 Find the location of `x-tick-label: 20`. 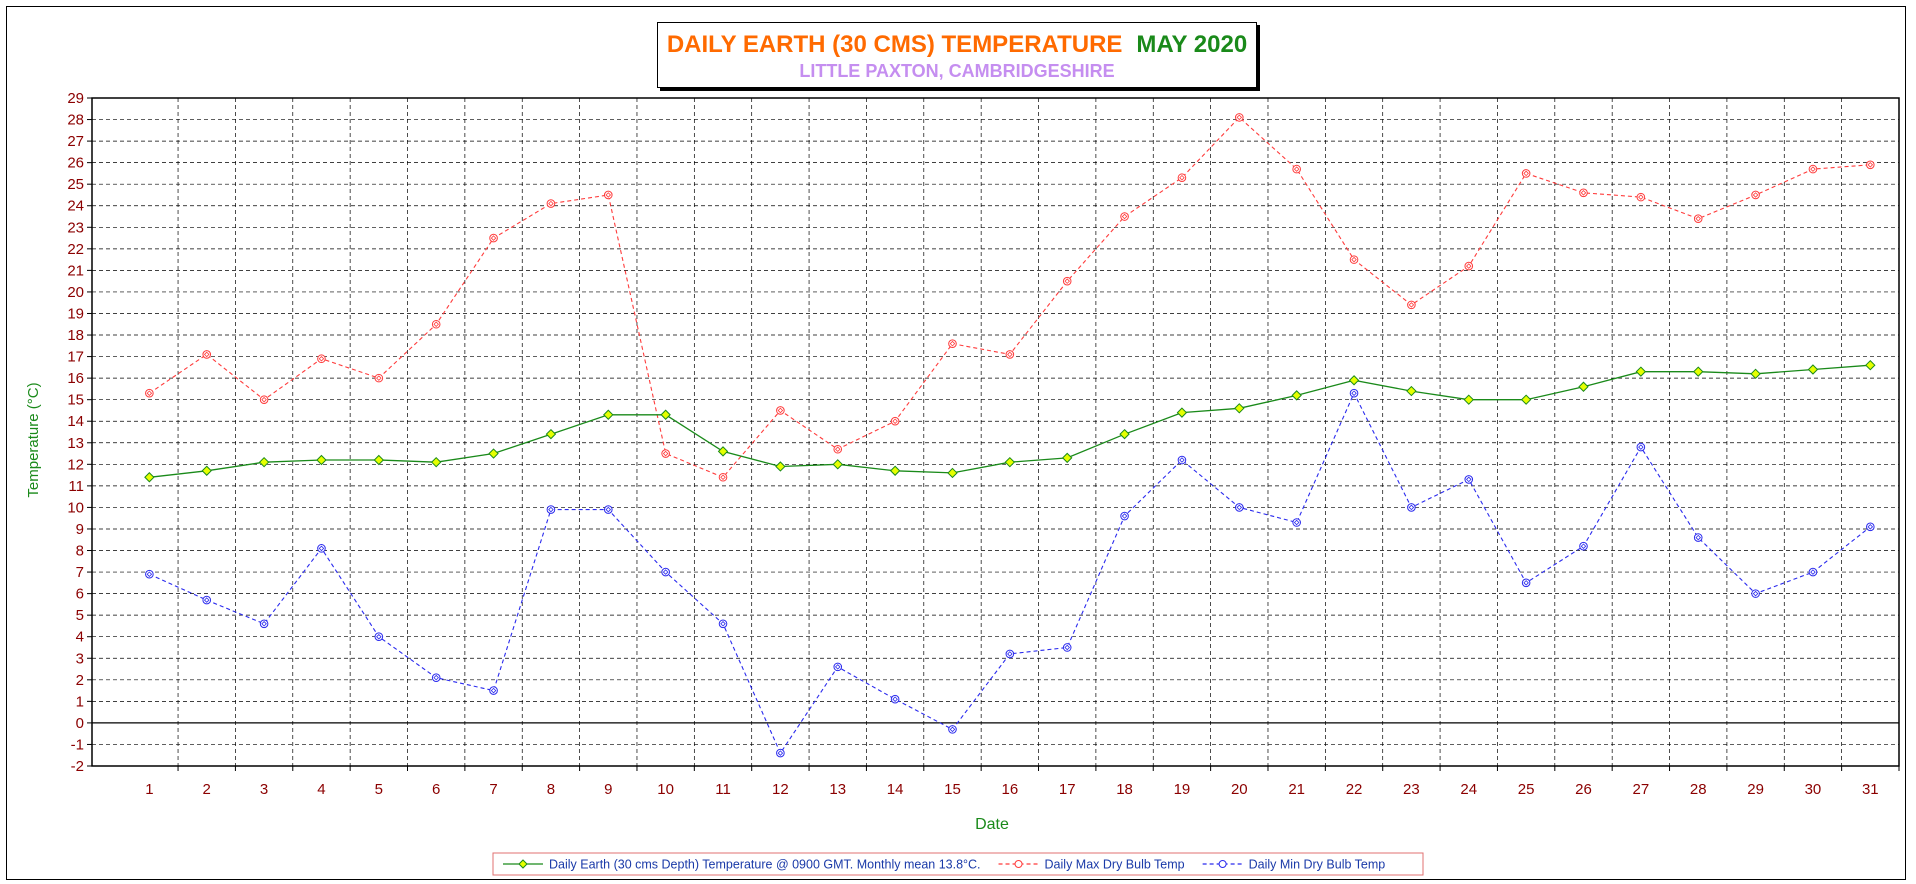

x-tick-label: 20 is located at coordinates (1239, 789).